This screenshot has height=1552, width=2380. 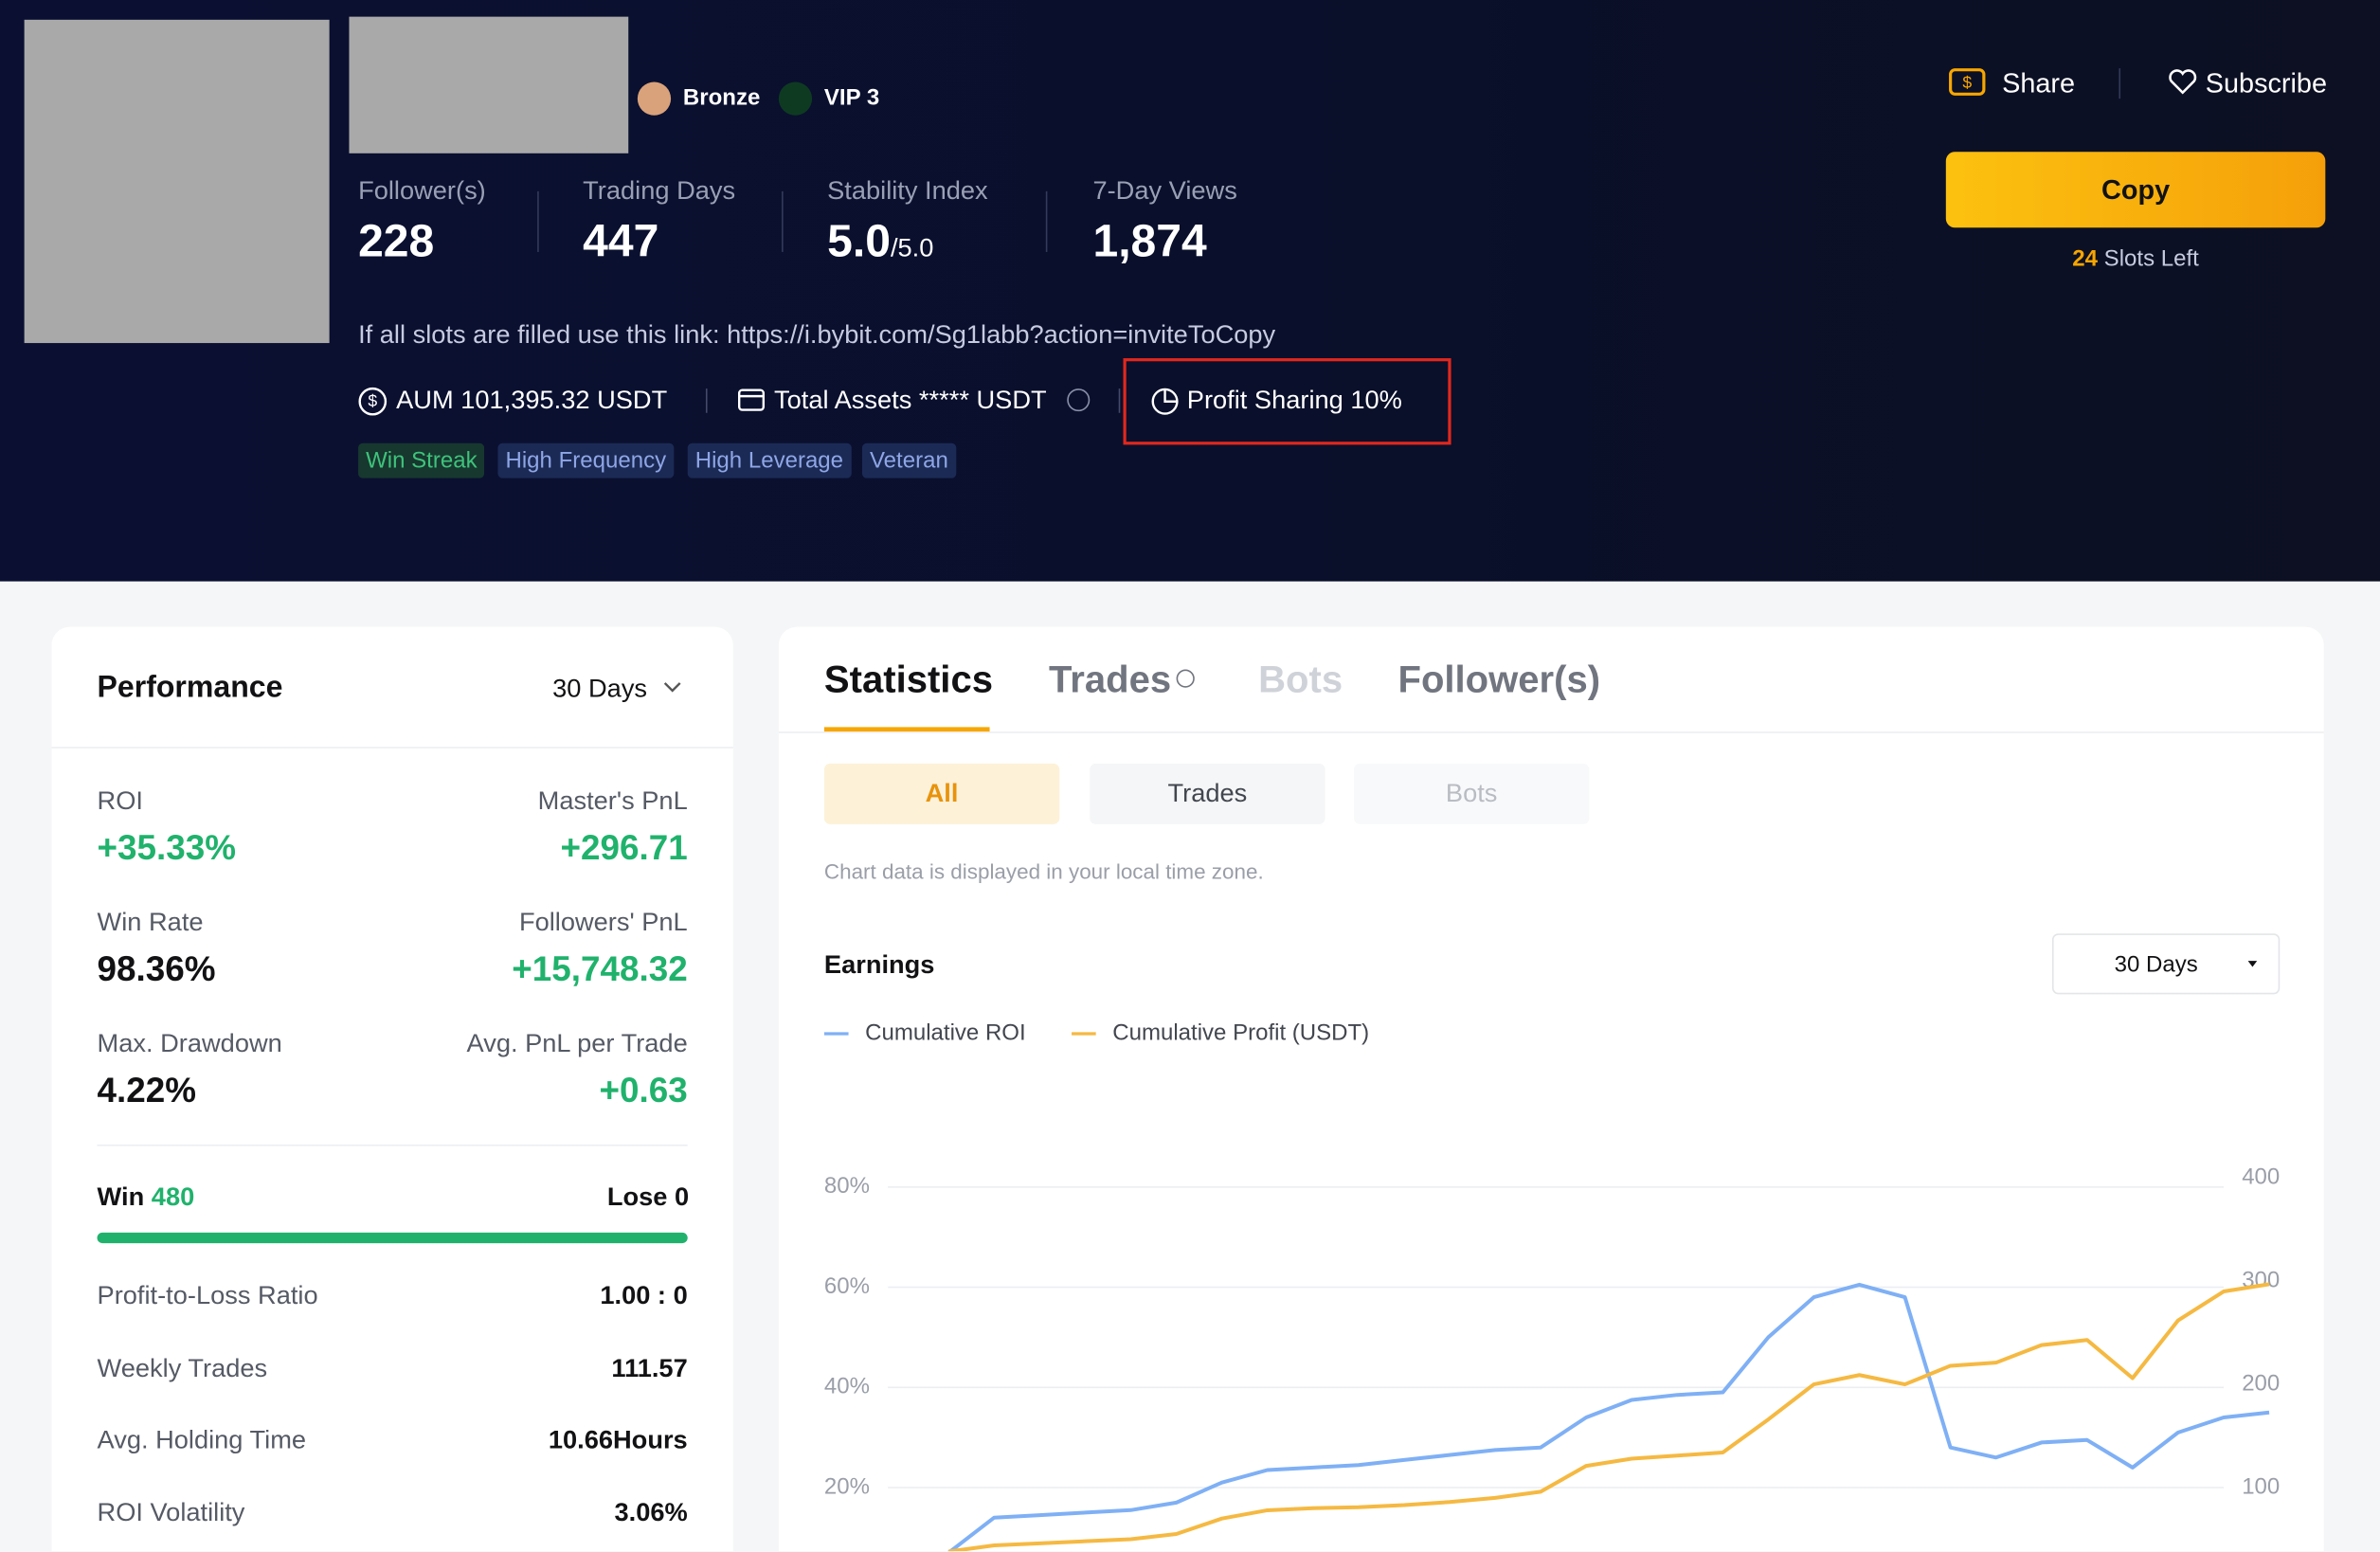 What do you see at coordinates (392, 1238) in the screenshot?
I see `win-bar` at bounding box center [392, 1238].